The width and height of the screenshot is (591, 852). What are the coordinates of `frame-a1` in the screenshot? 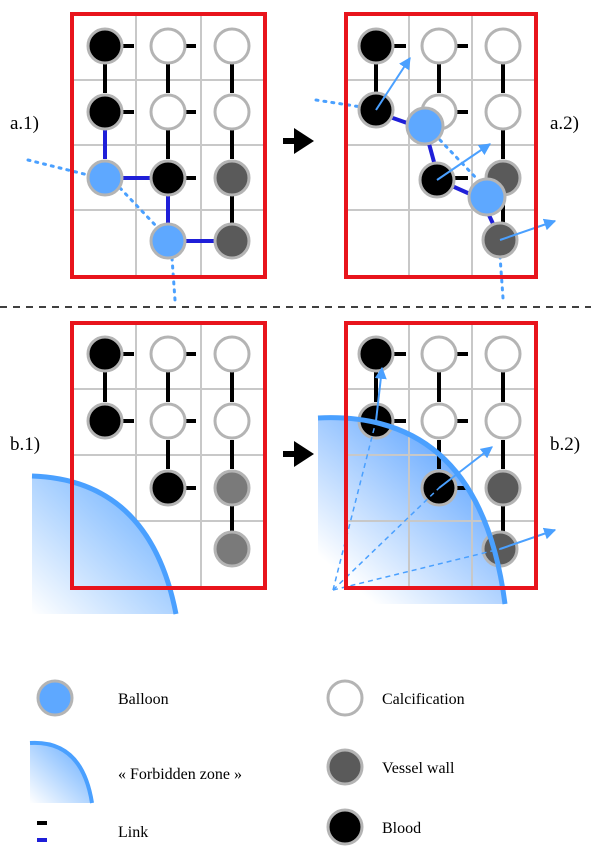 It's located at (168, 145).